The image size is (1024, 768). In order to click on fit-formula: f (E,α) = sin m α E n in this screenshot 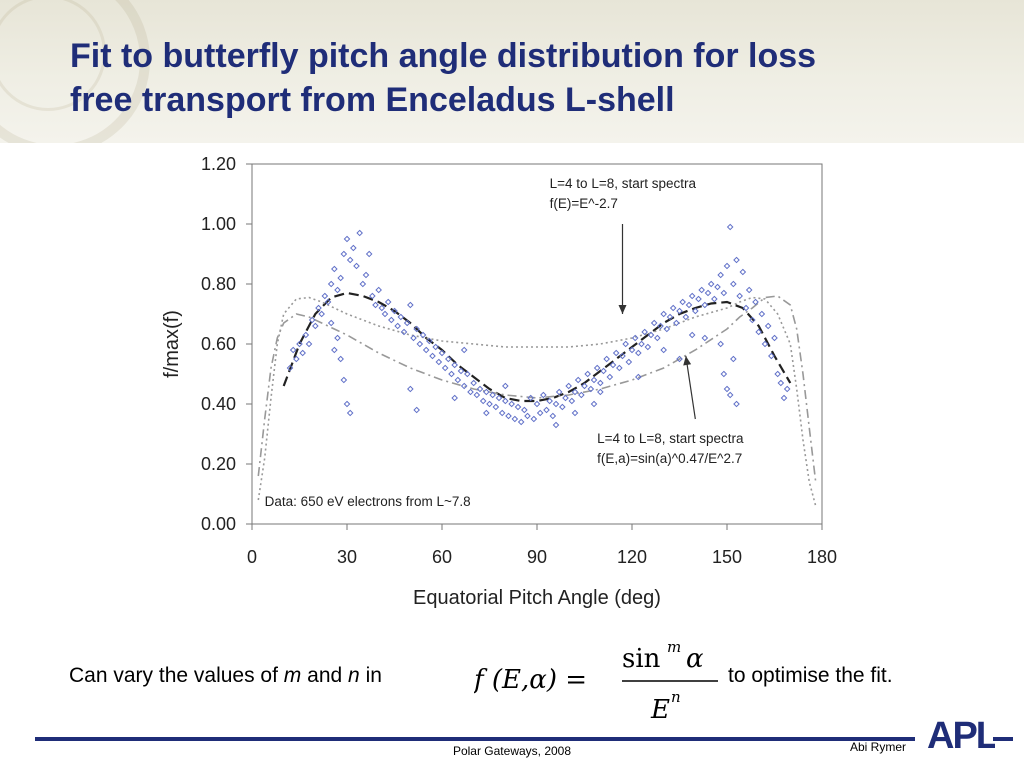, I will do `click(596, 681)`.